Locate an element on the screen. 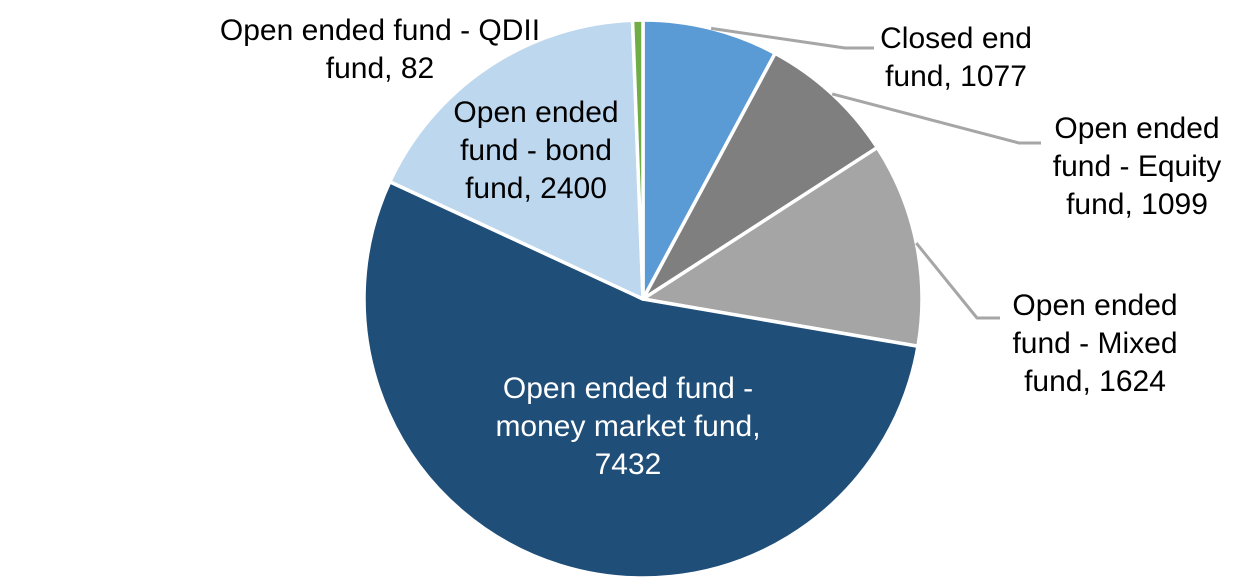 The width and height of the screenshot is (1250, 584). data-label-bond-fund: Open ended fund - bond fund, 2400 is located at coordinates (536, 151).